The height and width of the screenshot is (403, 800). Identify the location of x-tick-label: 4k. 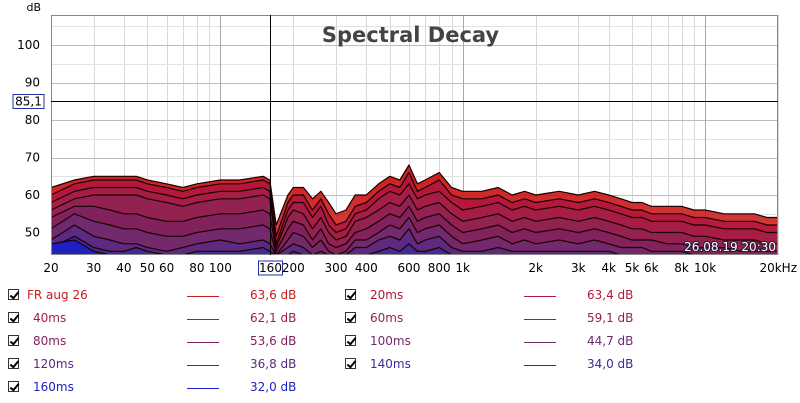
(608, 268).